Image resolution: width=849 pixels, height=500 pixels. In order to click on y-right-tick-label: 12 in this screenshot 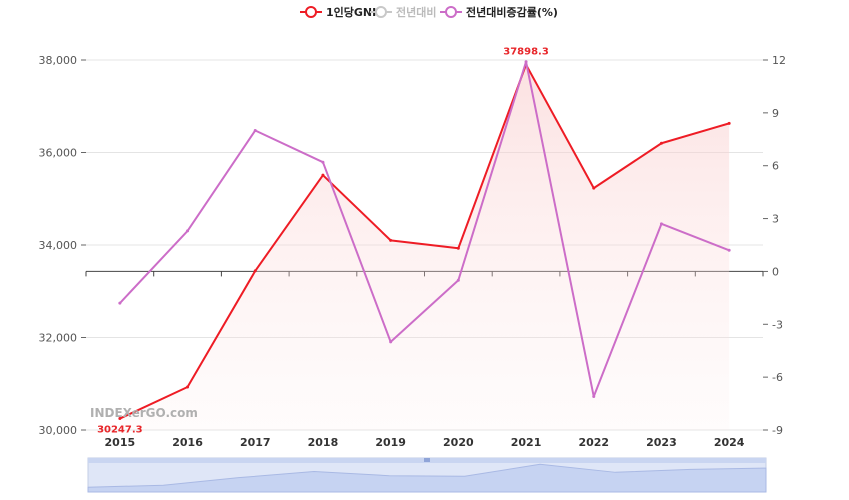, I will do `click(779, 60)`.